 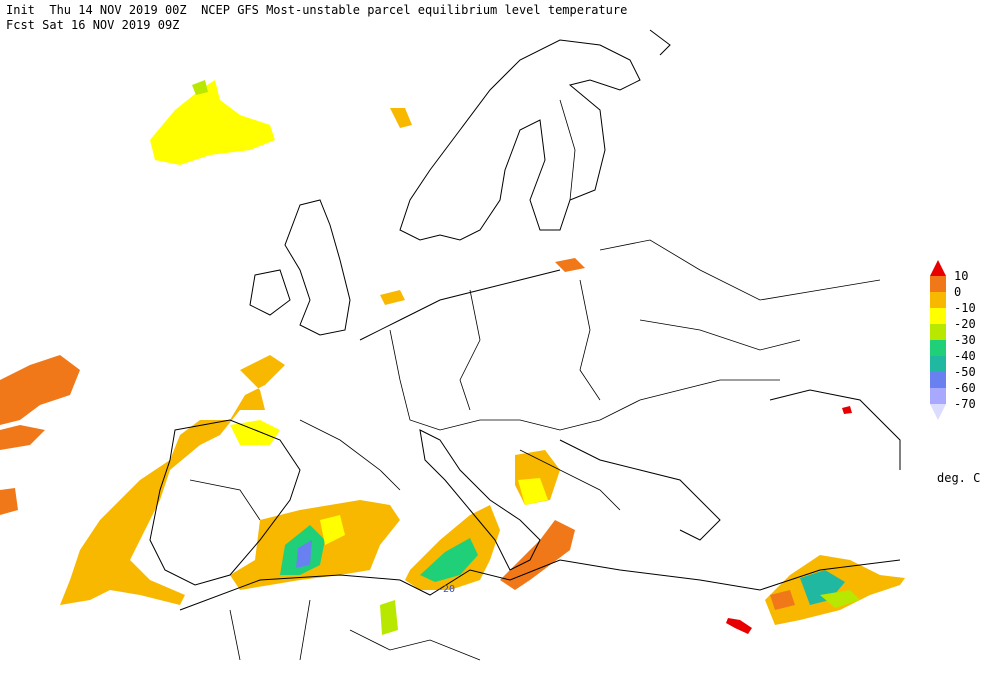 What do you see at coordinates (965, 356) in the screenshot?
I see `legend-label: -40` at bounding box center [965, 356].